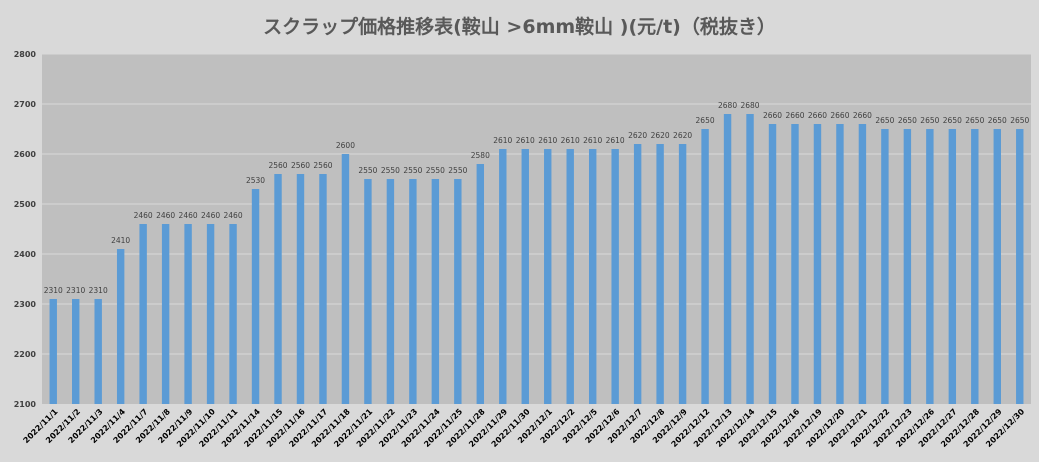 Image resolution: width=1039 pixels, height=462 pixels. I want to click on y-tick-label: 2600, so click(25, 154).